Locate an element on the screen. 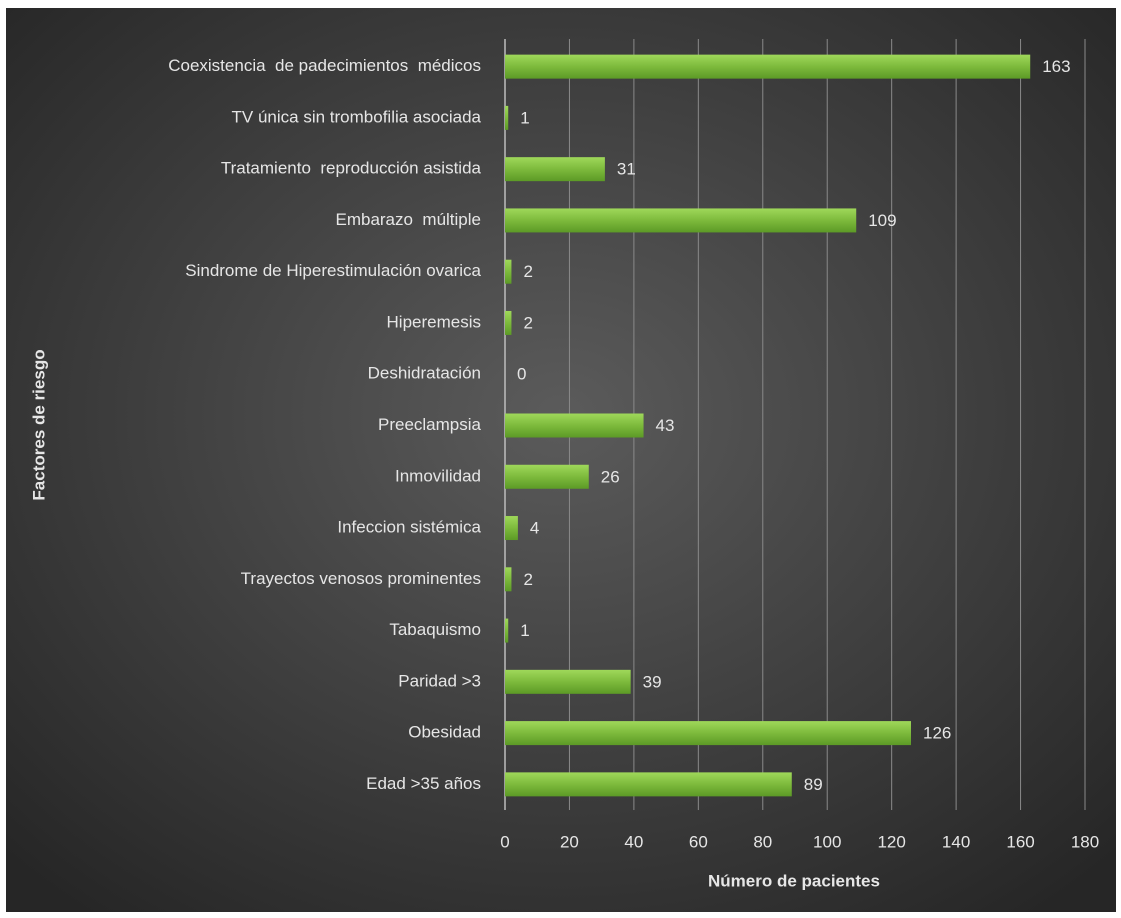  y-tick-label: Edad >35 años is located at coordinates (423, 783).